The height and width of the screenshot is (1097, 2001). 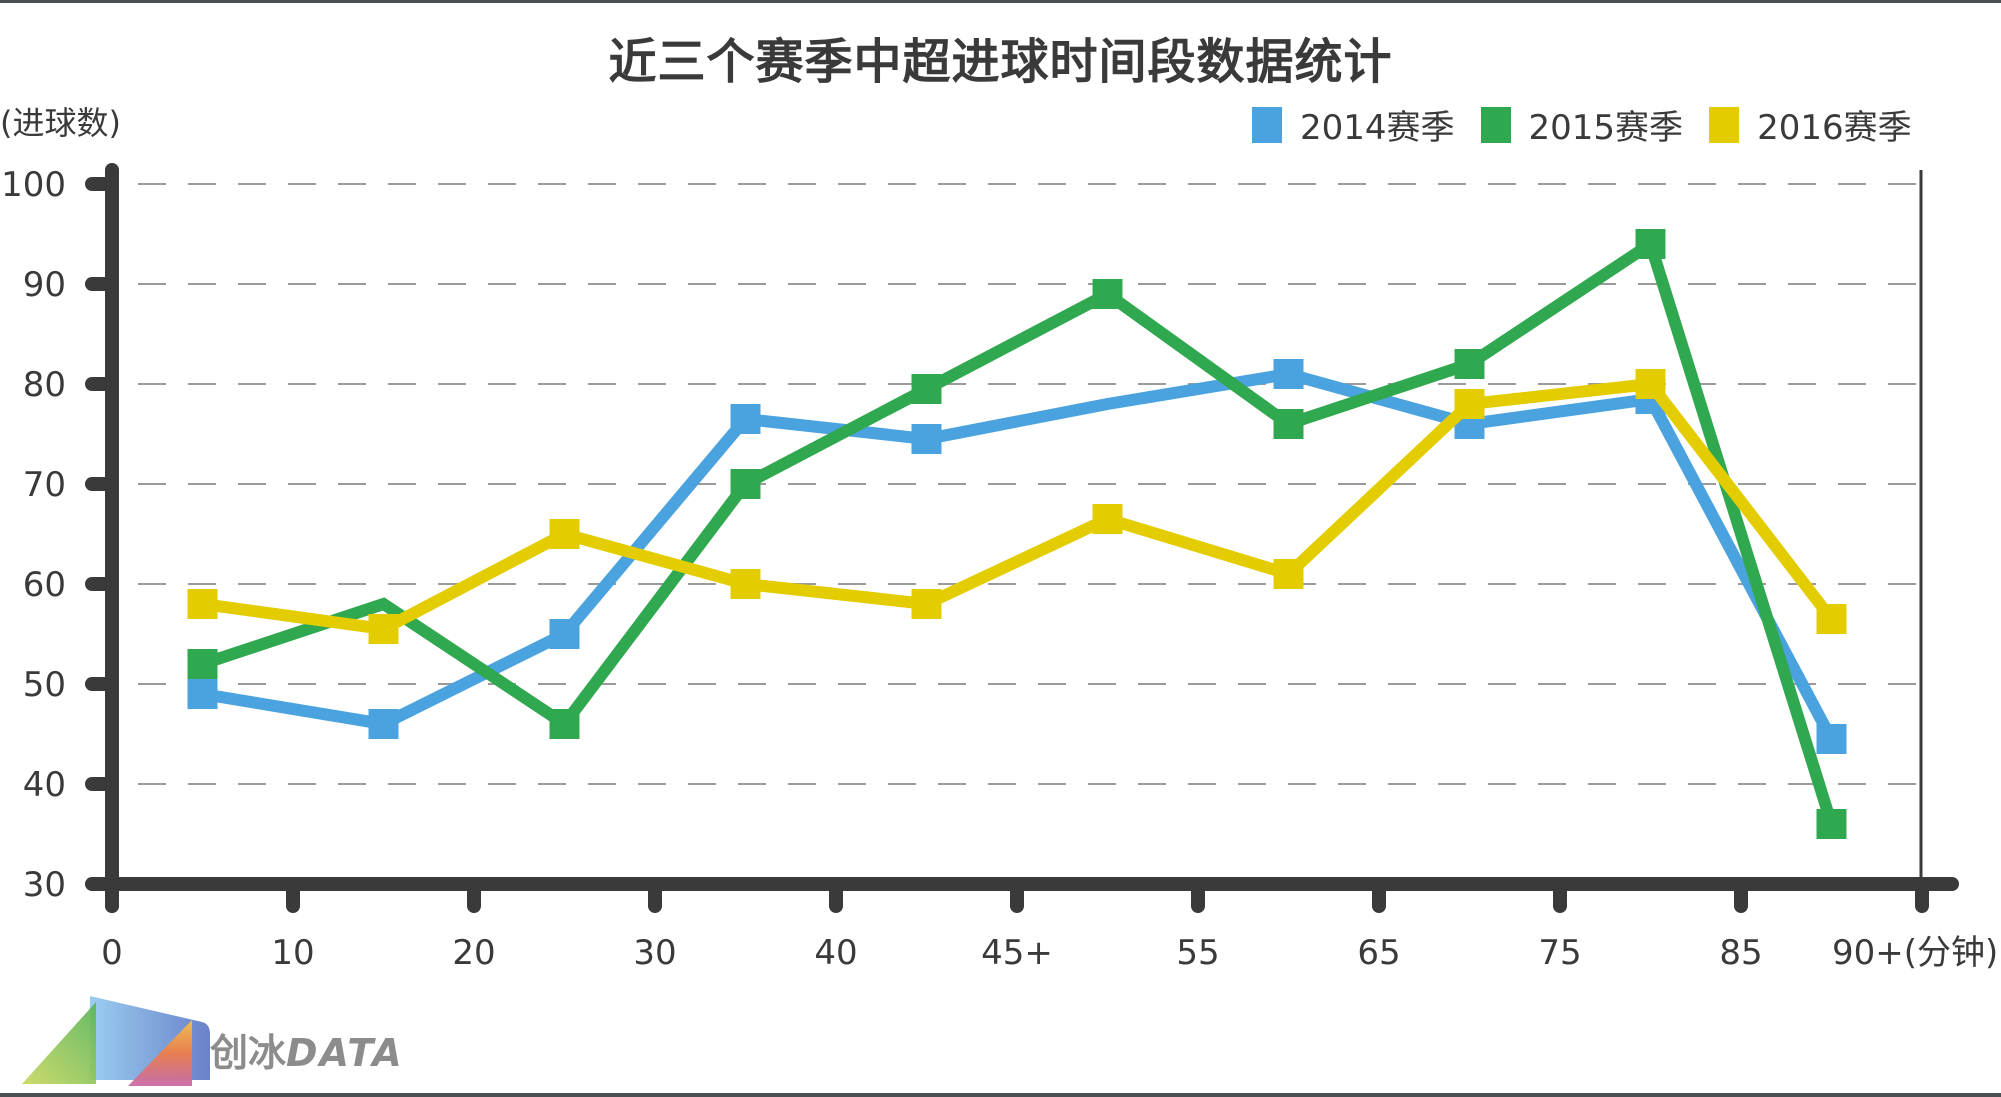 What do you see at coordinates (60, 123) in the screenshot?
I see `y-axis-unit-label: (进球数)` at bounding box center [60, 123].